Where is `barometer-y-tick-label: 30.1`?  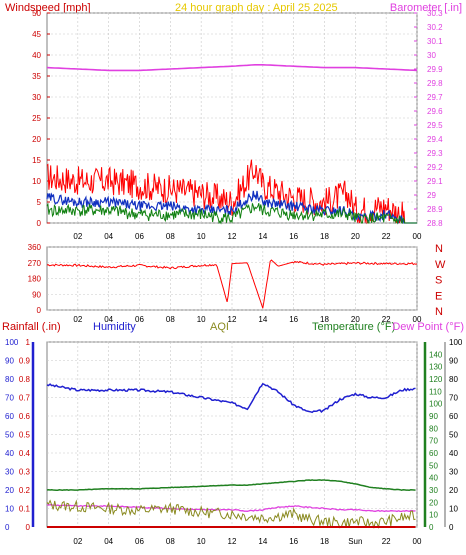
barometer-y-tick-label: 30.1 is located at coordinates (435, 41).